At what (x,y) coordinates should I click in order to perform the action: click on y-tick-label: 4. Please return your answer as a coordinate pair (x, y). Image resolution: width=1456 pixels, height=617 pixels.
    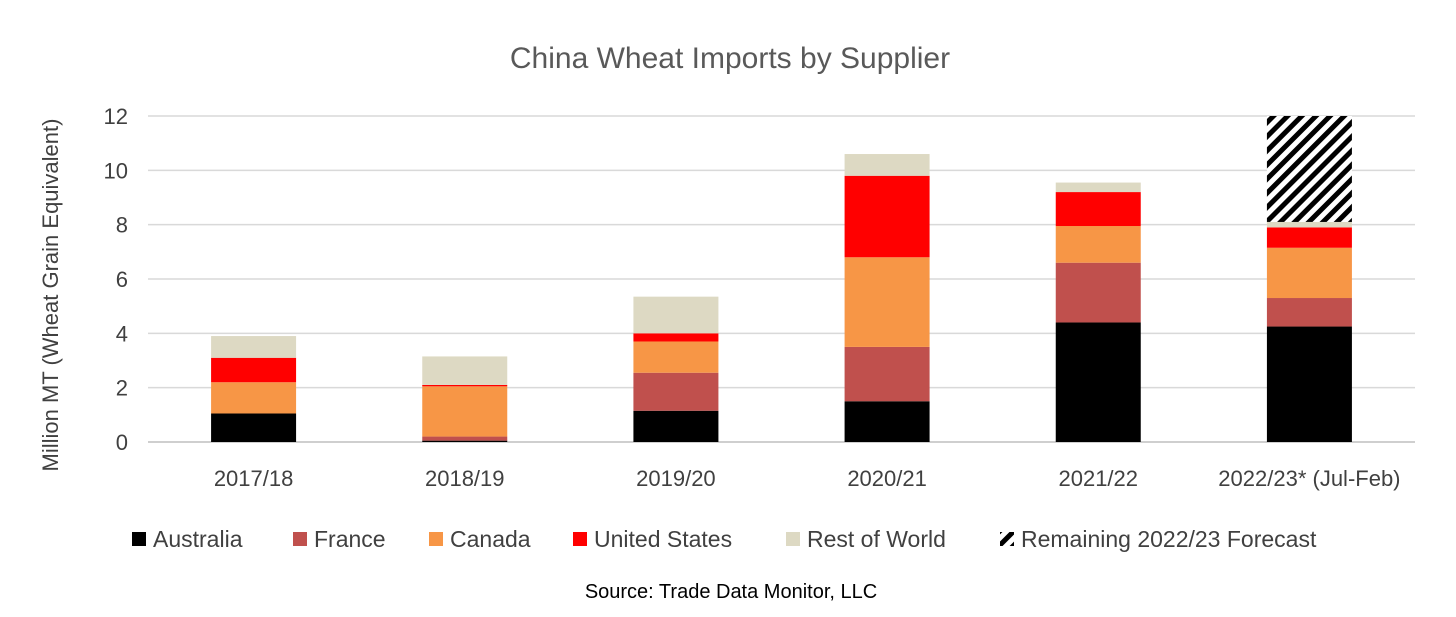
    Looking at the image, I should click on (122, 333).